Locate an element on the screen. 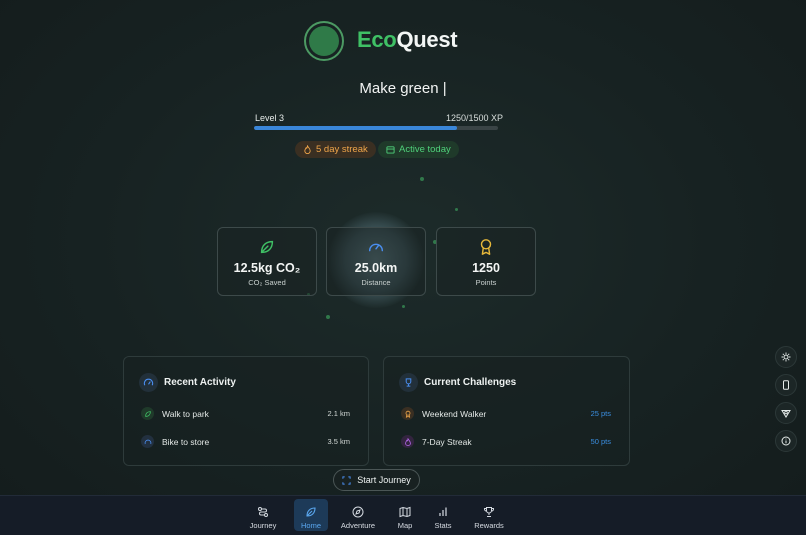 The image size is (806, 535). scan-icon is located at coordinates (346, 480).